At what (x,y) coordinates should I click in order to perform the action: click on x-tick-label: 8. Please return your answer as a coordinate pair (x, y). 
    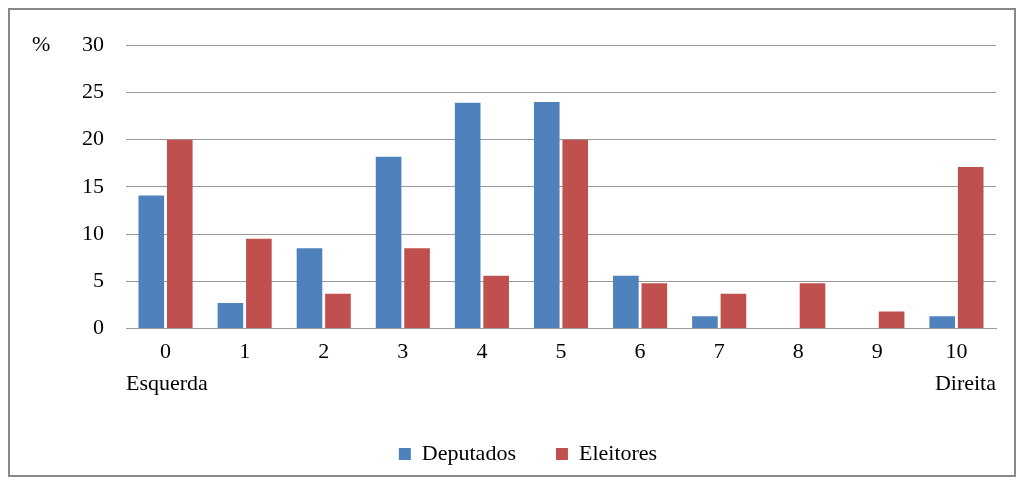
    Looking at the image, I should click on (798, 350).